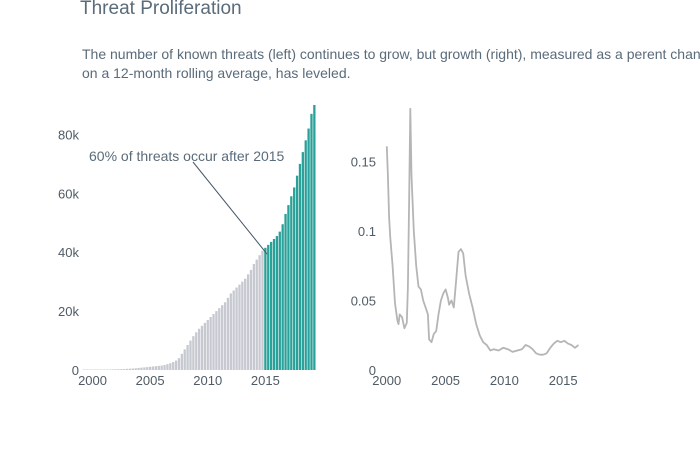  Describe the element at coordinates (372, 370) in the screenshot. I see `right-y-tick-label: 0` at that location.